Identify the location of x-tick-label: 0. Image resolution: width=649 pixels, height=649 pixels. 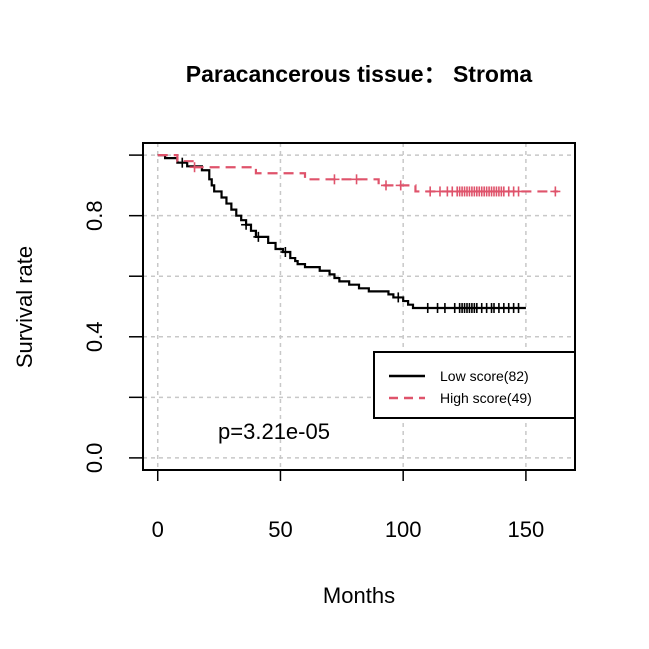
(158, 529).